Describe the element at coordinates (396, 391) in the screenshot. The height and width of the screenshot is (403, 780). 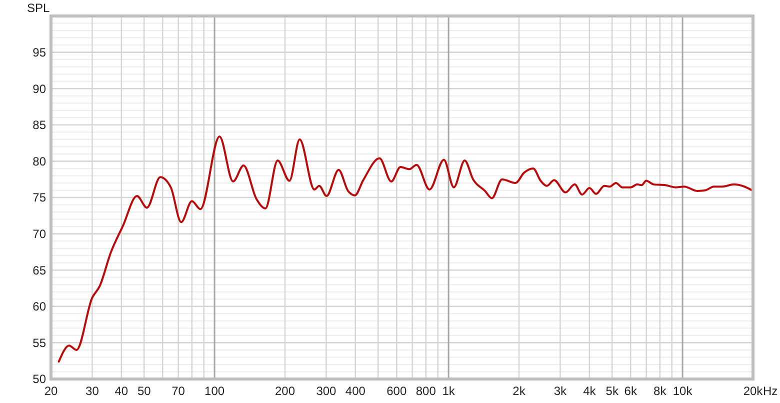
I see `x-tick-label: 600` at that location.